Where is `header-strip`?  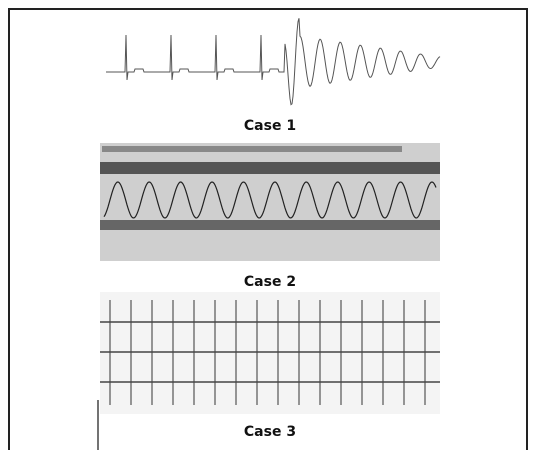
header-strip is located at coordinates (252, 149).